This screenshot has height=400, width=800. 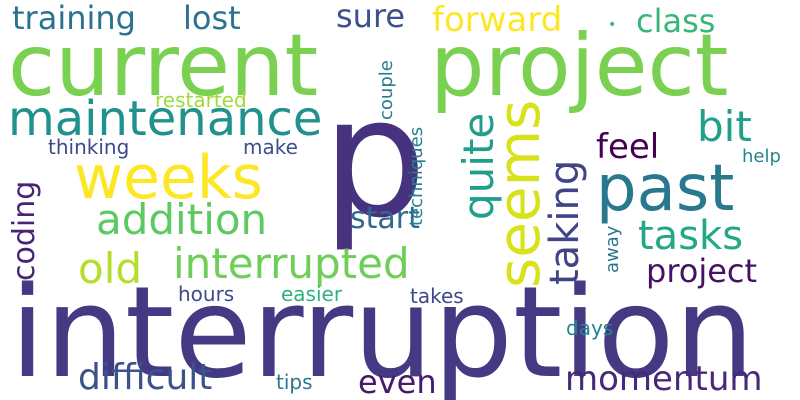 What do you see at coordinates (478, 166) in the screenshot?
I see `word-quite: quite` at bounding box center [478, 166].